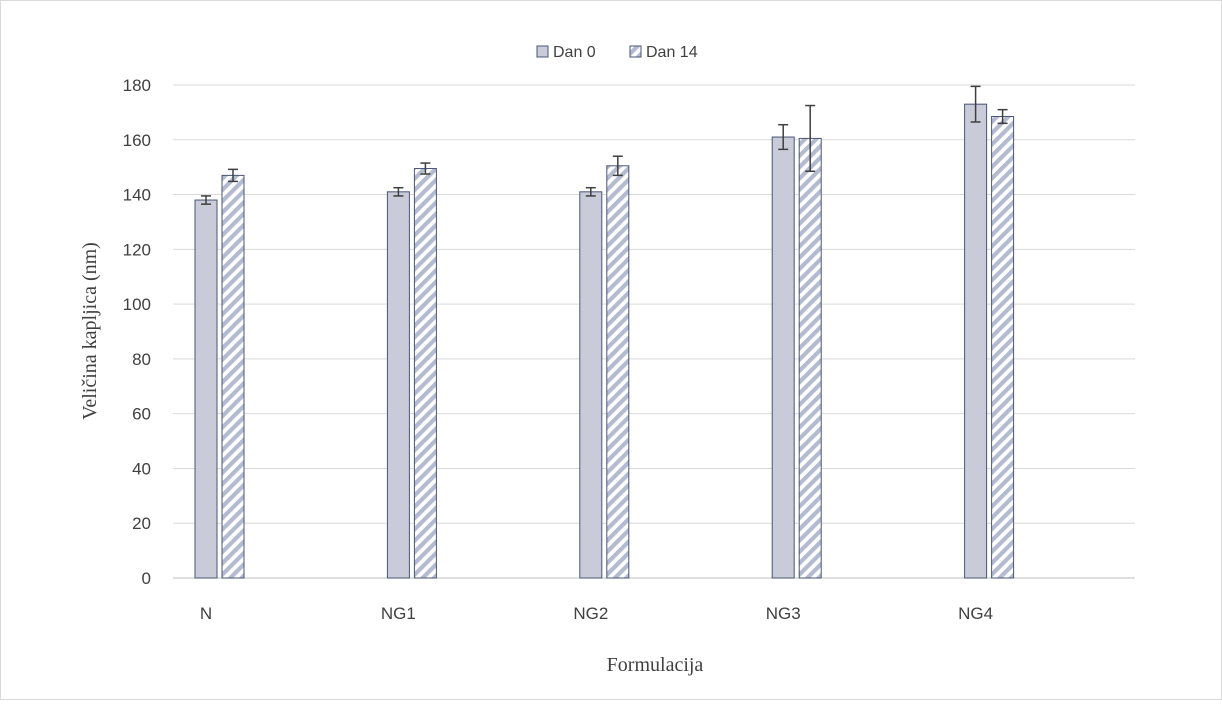 This screenshot has height=706, width=1222. Describe the element at coordinates (617, 52) in the screenshot. I see `legend: Dan 0 Dan 14` at that location.